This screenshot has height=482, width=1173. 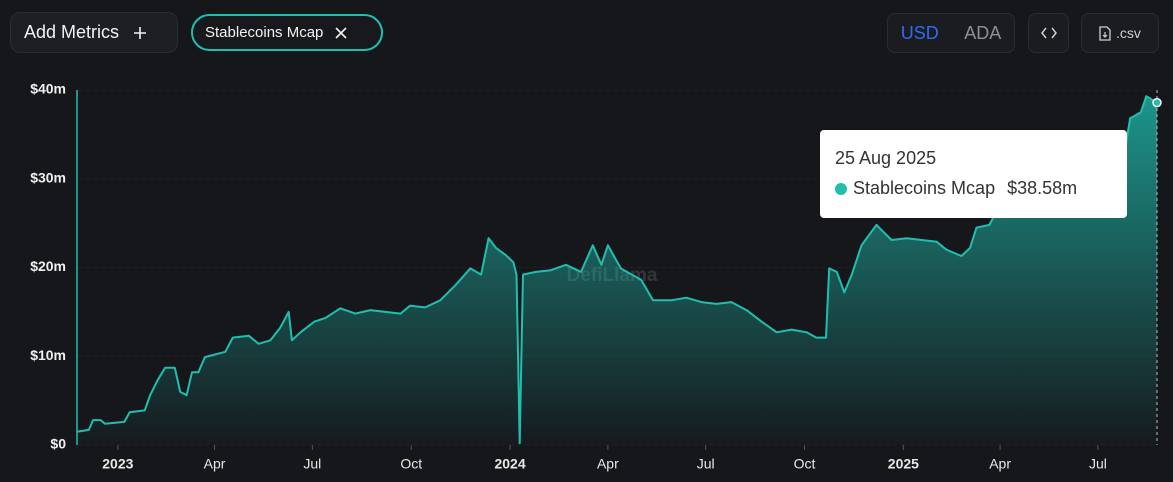 What do you see at coordinates (919, 32) in the screenshot?
I see `currency-option: USD` at bounding box center [919, 32].